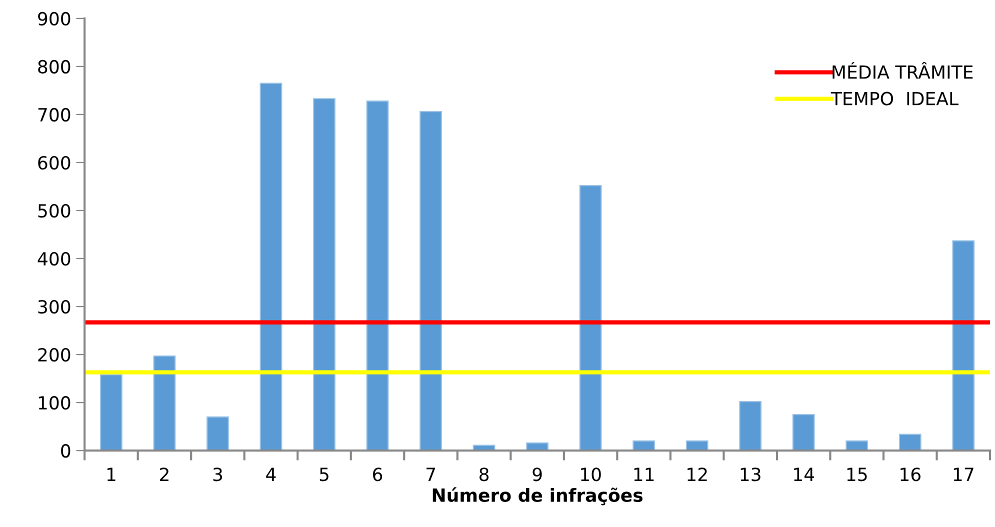 The image size is (995, 527). What do you see at coordinates (54, 19) in the screenshot?
I see `y-tick-label: 900` at bounding box center [54, 19].